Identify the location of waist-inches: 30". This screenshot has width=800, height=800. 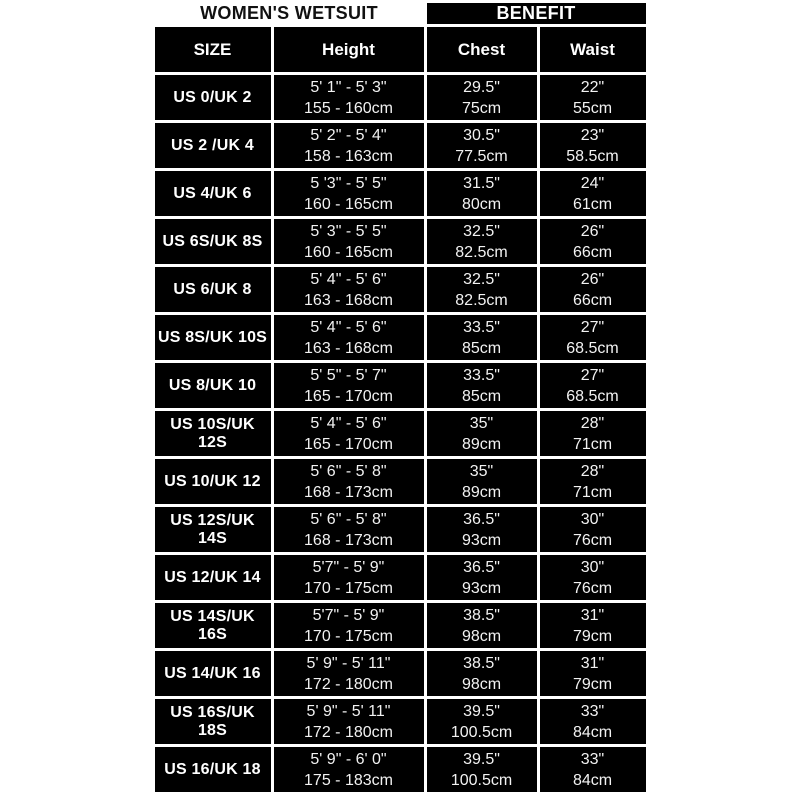
(592, 519).